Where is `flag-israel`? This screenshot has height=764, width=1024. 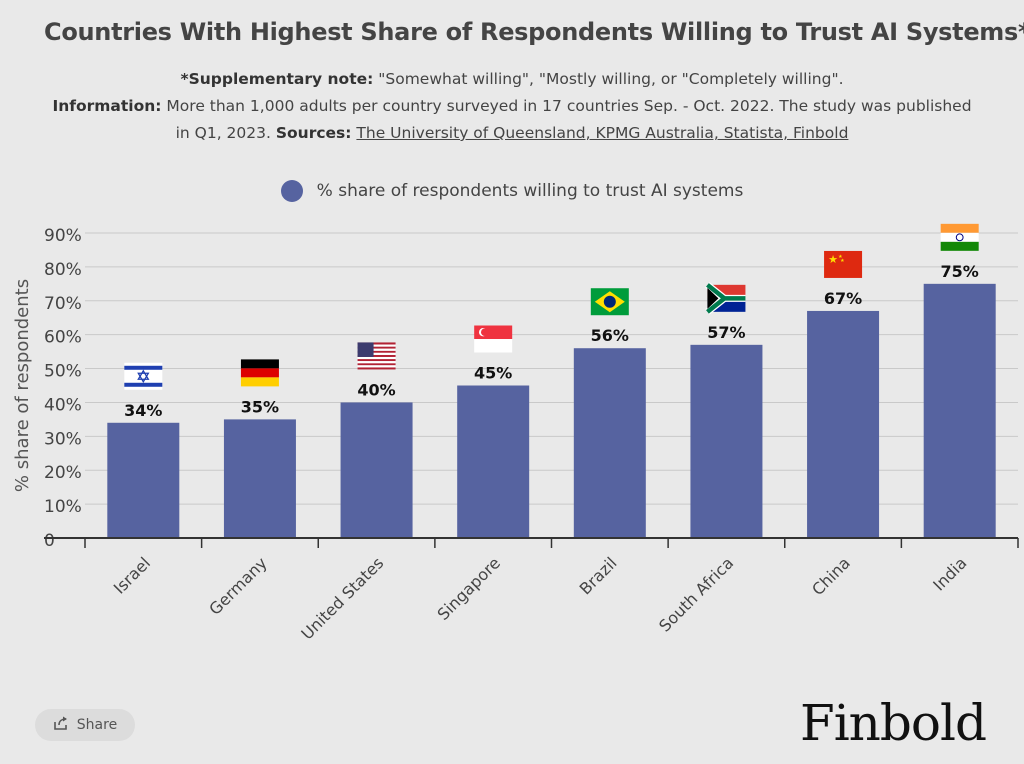
flag-israel is located at coordinates (143, 376).